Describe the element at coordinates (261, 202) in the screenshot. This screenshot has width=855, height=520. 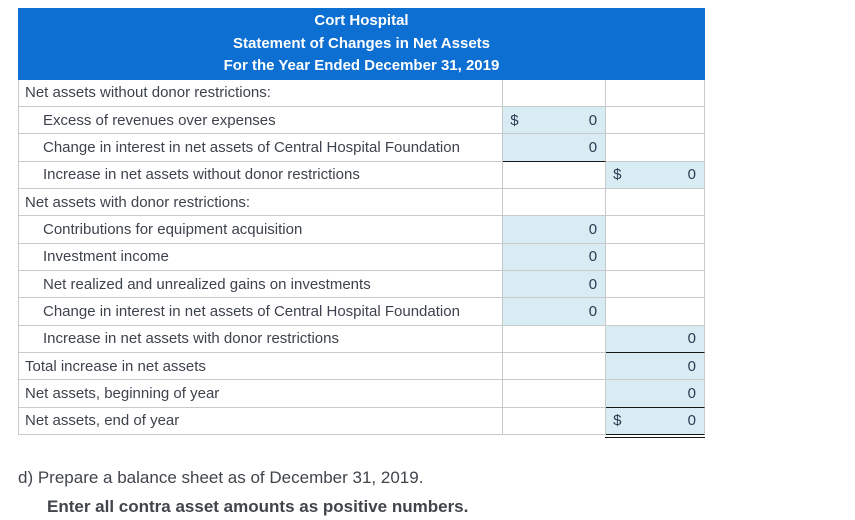
I see `row-label: Net assets with donor restrictions:` at that location.